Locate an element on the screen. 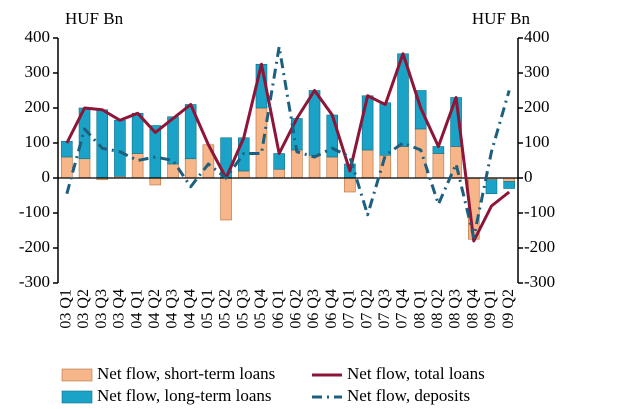 This screenshot has width=636, height=409. legend-label: Net flow, short-term loans is located at coordinates (186, 373).